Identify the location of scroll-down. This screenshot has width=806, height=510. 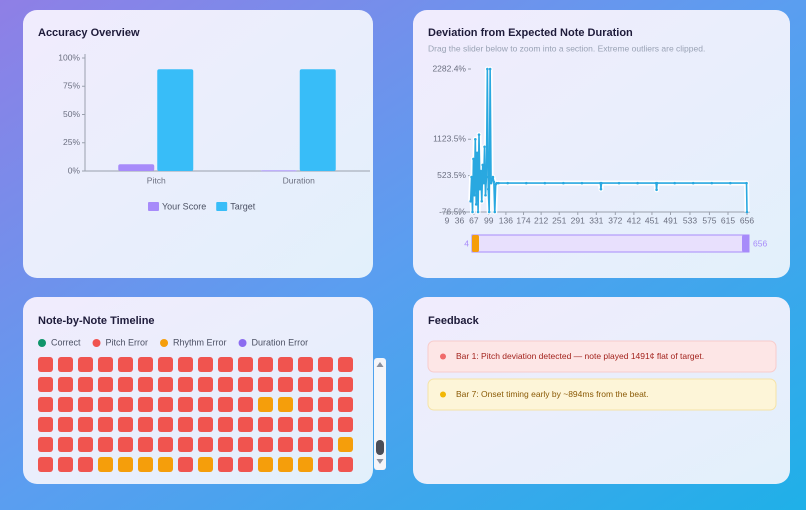
(380, 461).